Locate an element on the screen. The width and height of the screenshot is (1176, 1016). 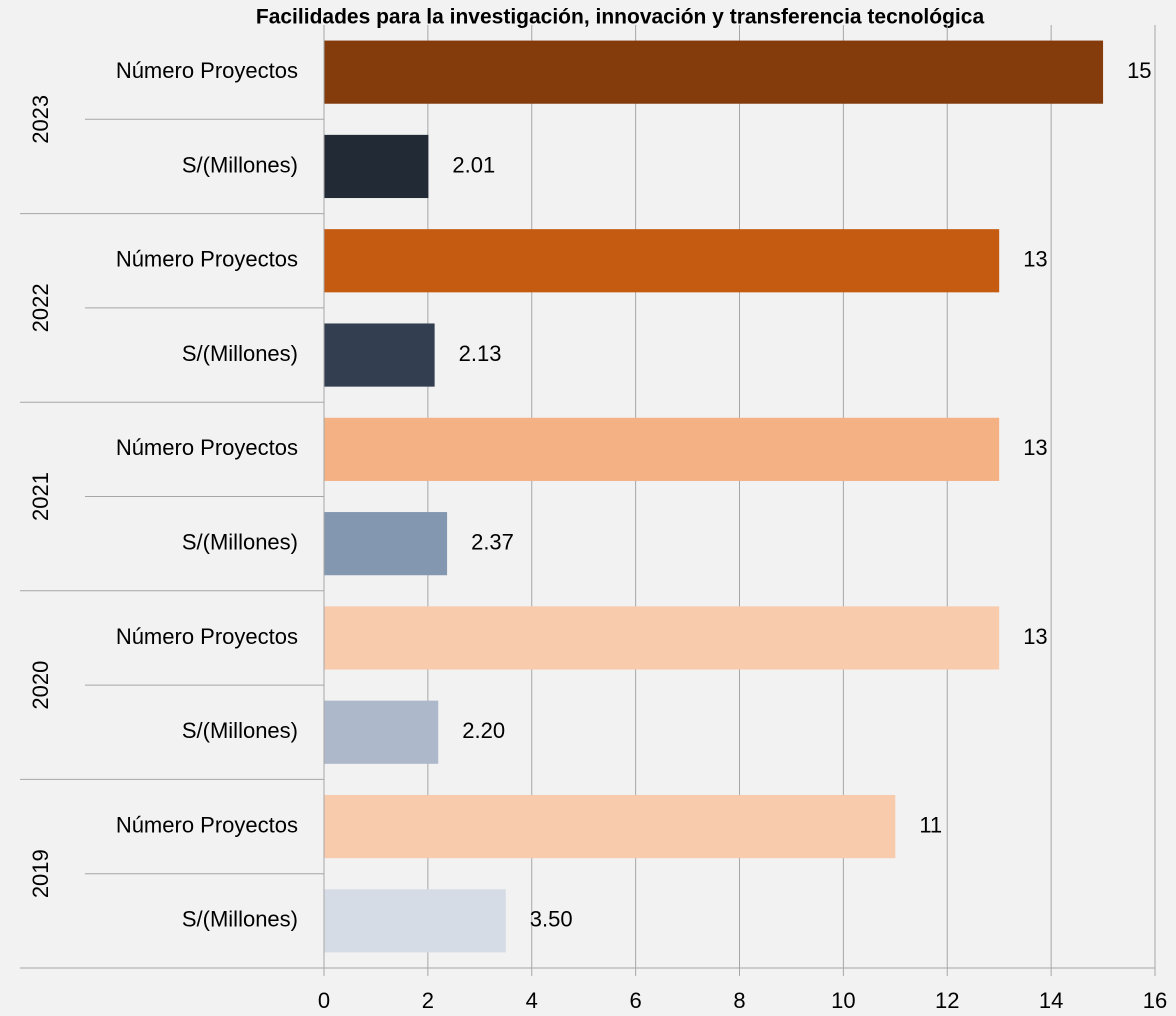
x-tick-label: 12 is located at coordinates (947, 1000).